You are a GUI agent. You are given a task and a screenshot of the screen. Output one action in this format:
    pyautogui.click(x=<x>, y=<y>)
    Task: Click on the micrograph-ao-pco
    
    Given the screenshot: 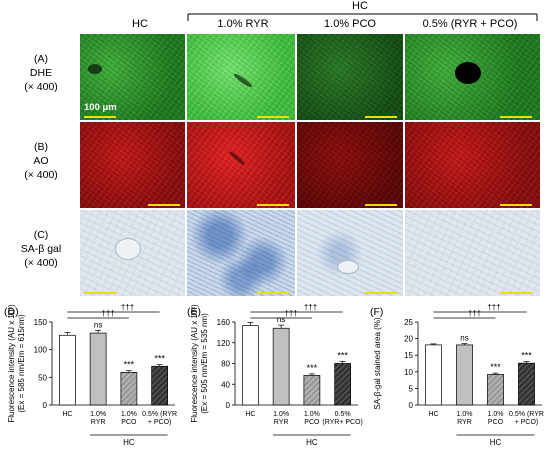 What is the action you would take?
    pyautogui.click(x=350, y=165)
    